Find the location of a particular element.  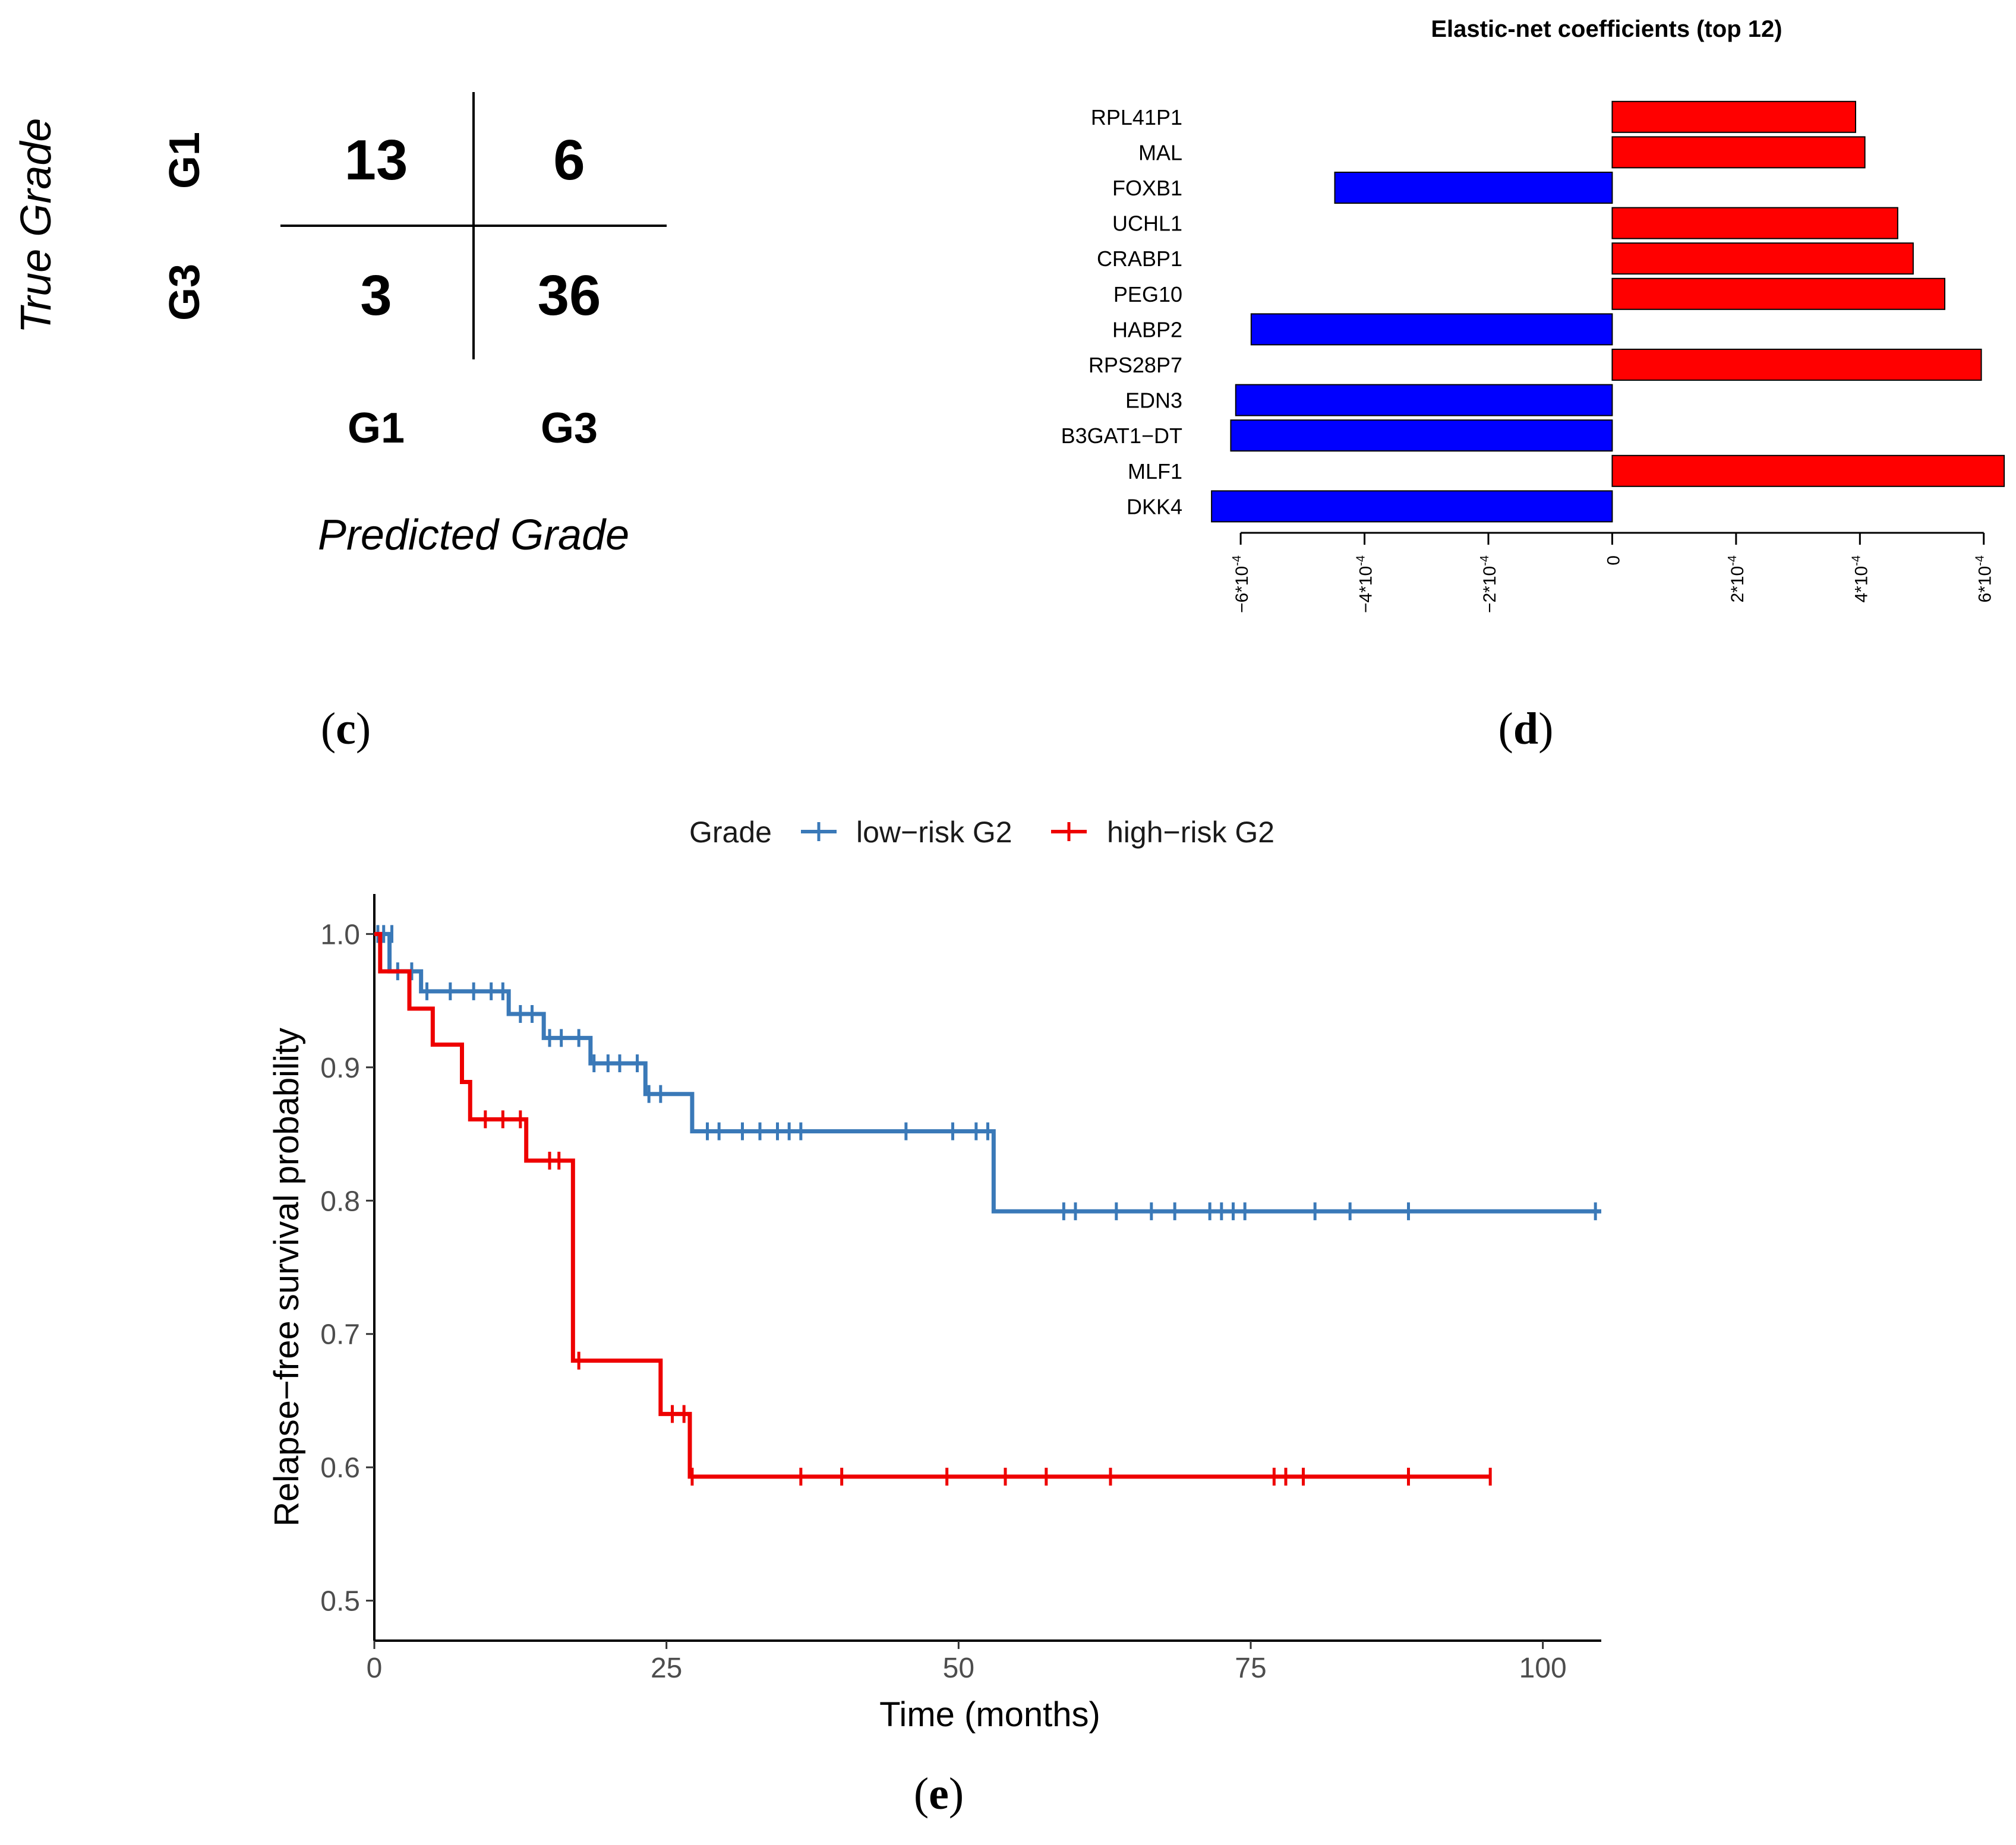

d-category-label: MLF1 is located at coordinates (1155, 471).